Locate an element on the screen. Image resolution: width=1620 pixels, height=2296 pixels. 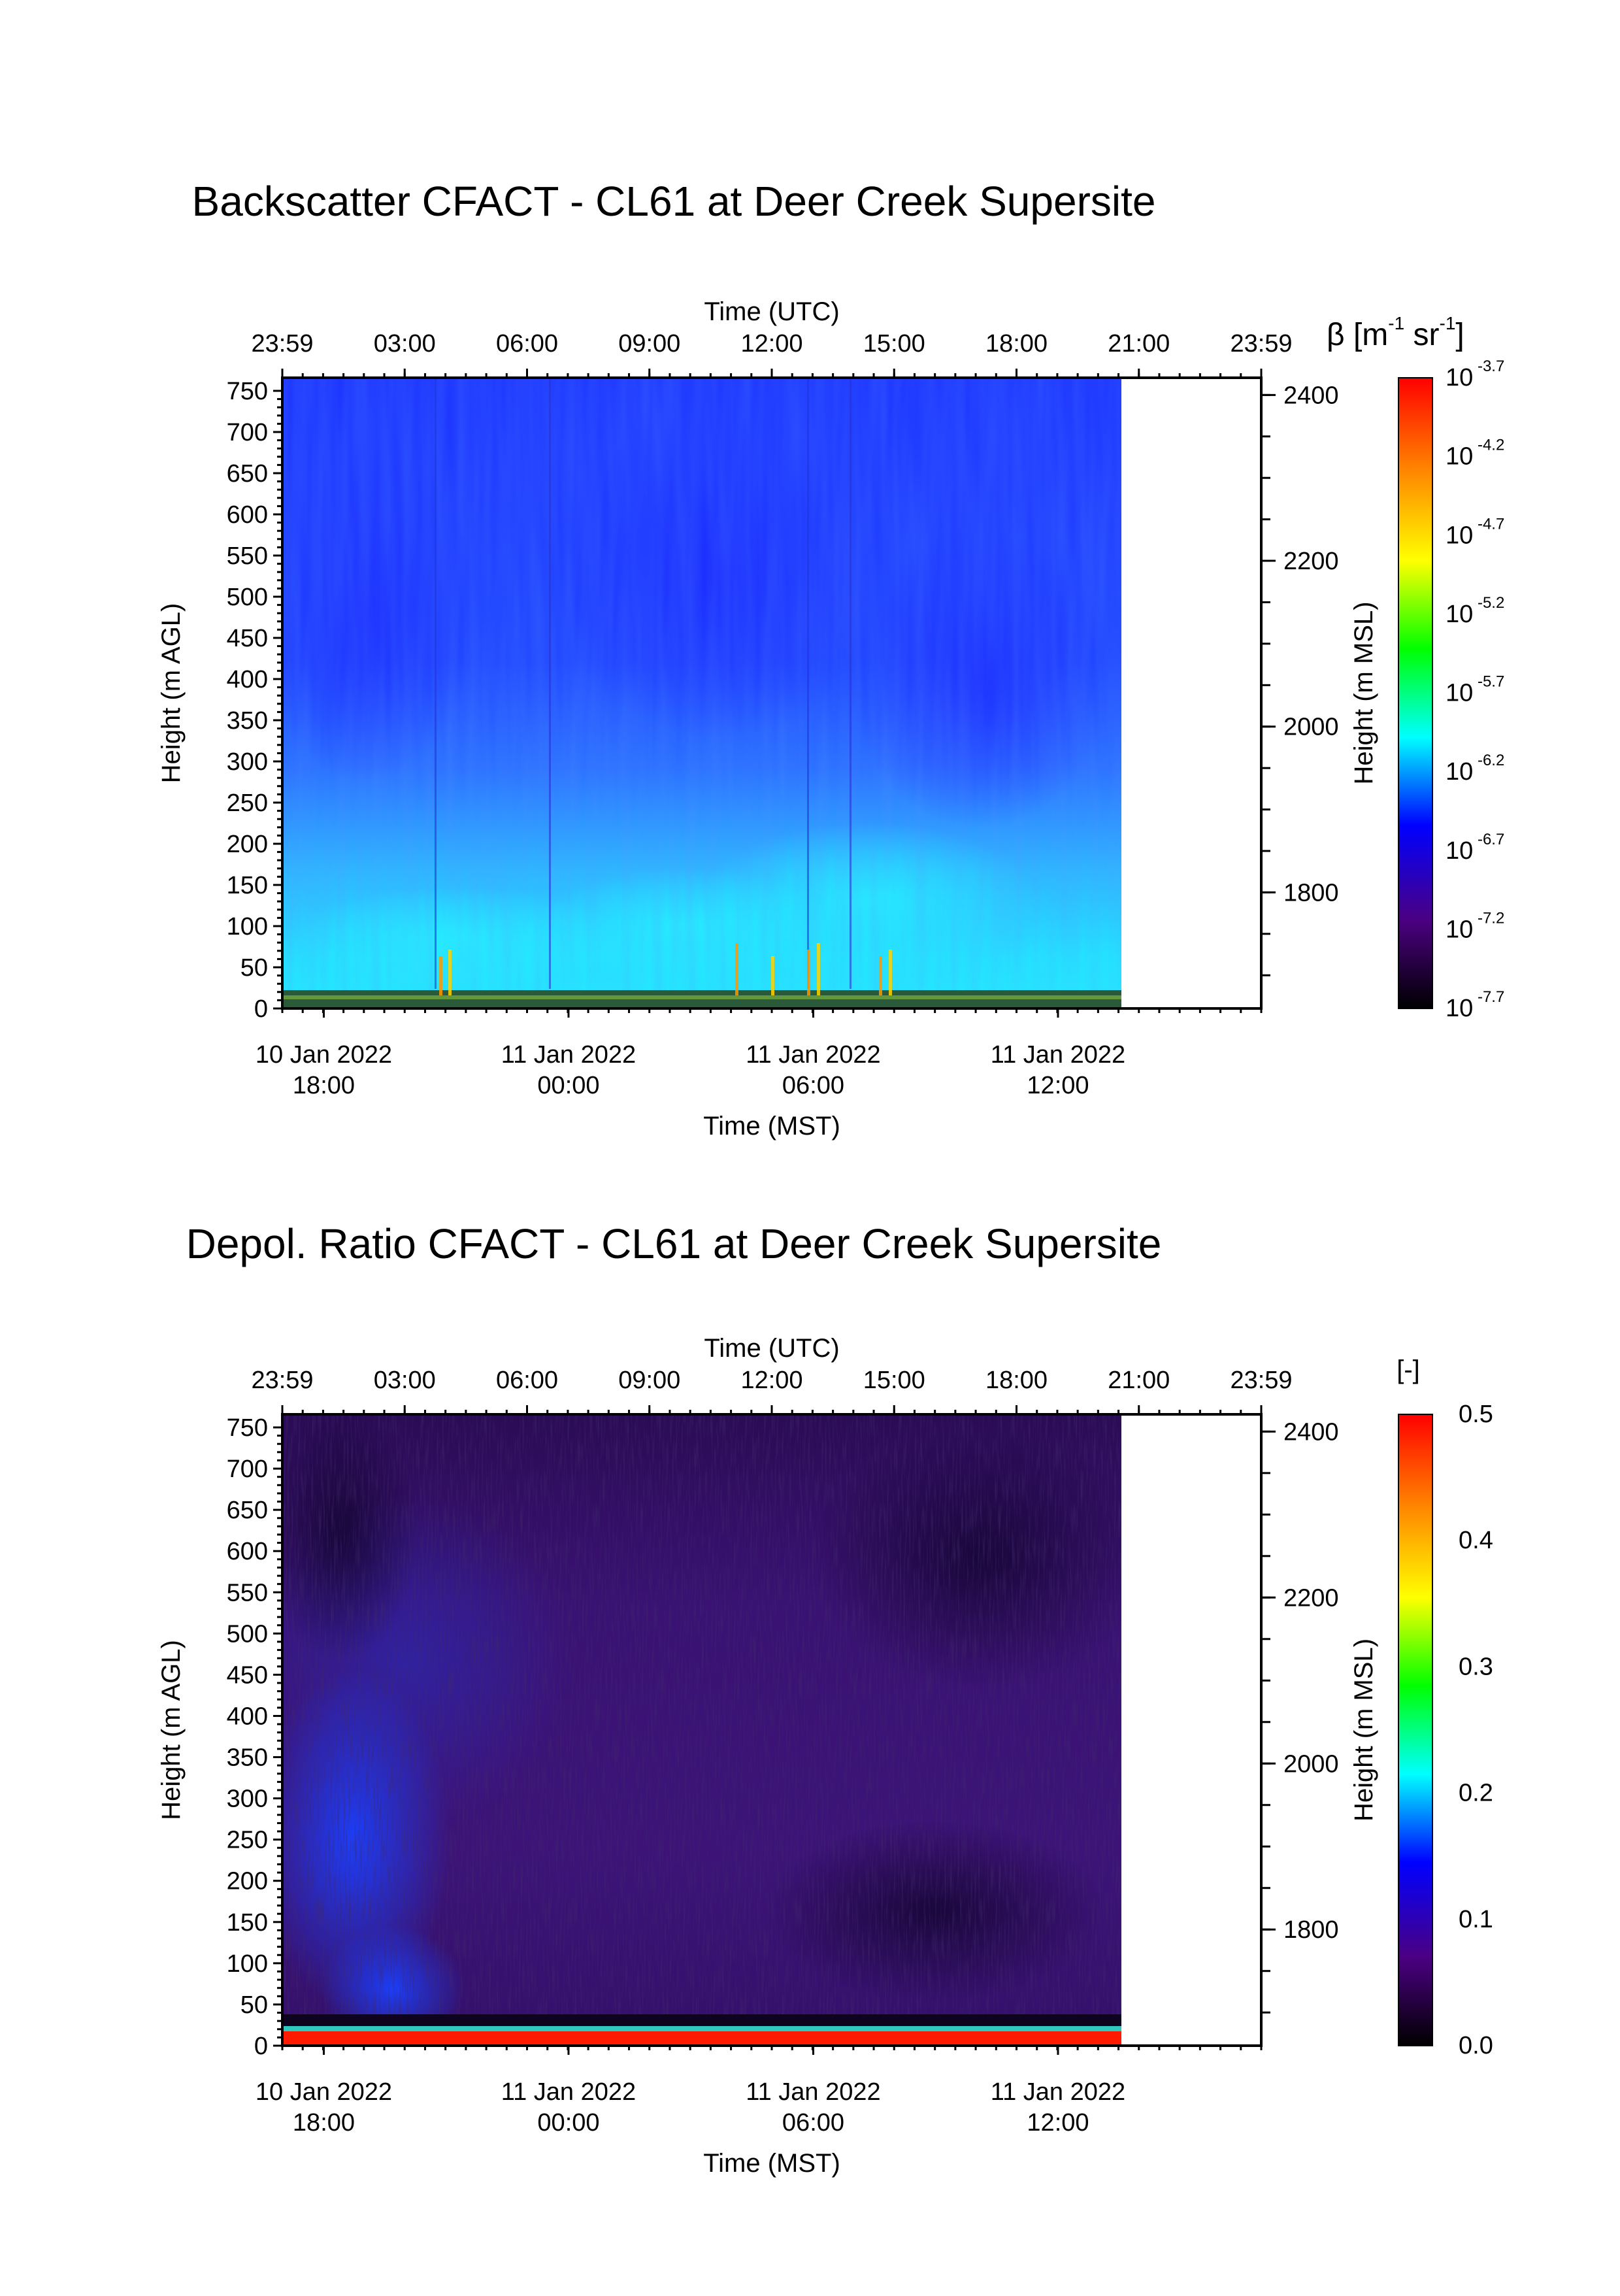
heatmap-texture is located at coordinates (702, 1730).